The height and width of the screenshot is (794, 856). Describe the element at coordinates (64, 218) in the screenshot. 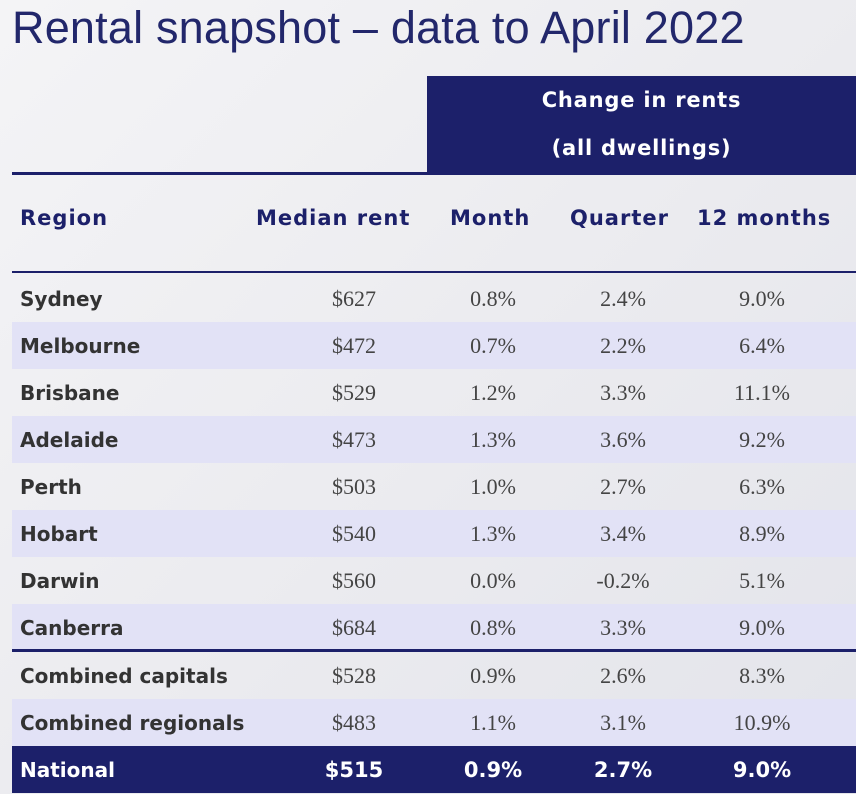

I see `column-header-region: Region` at that location.